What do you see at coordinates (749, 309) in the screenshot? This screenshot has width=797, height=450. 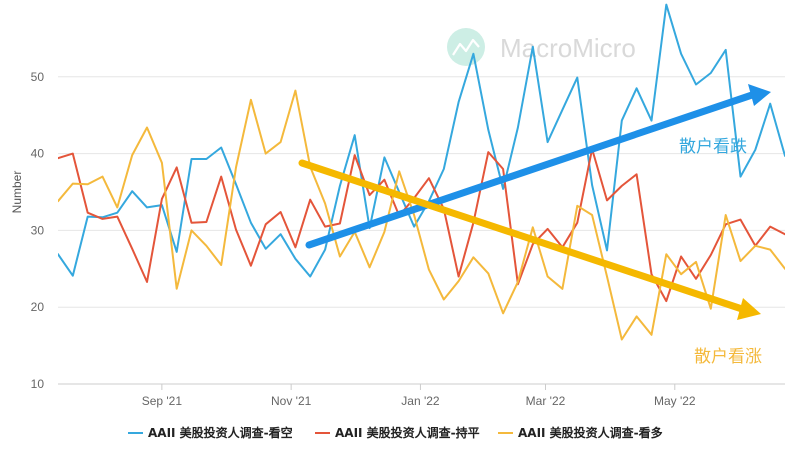 I see `bullish-arrow-head-icon` at bounding box center [749, 309].